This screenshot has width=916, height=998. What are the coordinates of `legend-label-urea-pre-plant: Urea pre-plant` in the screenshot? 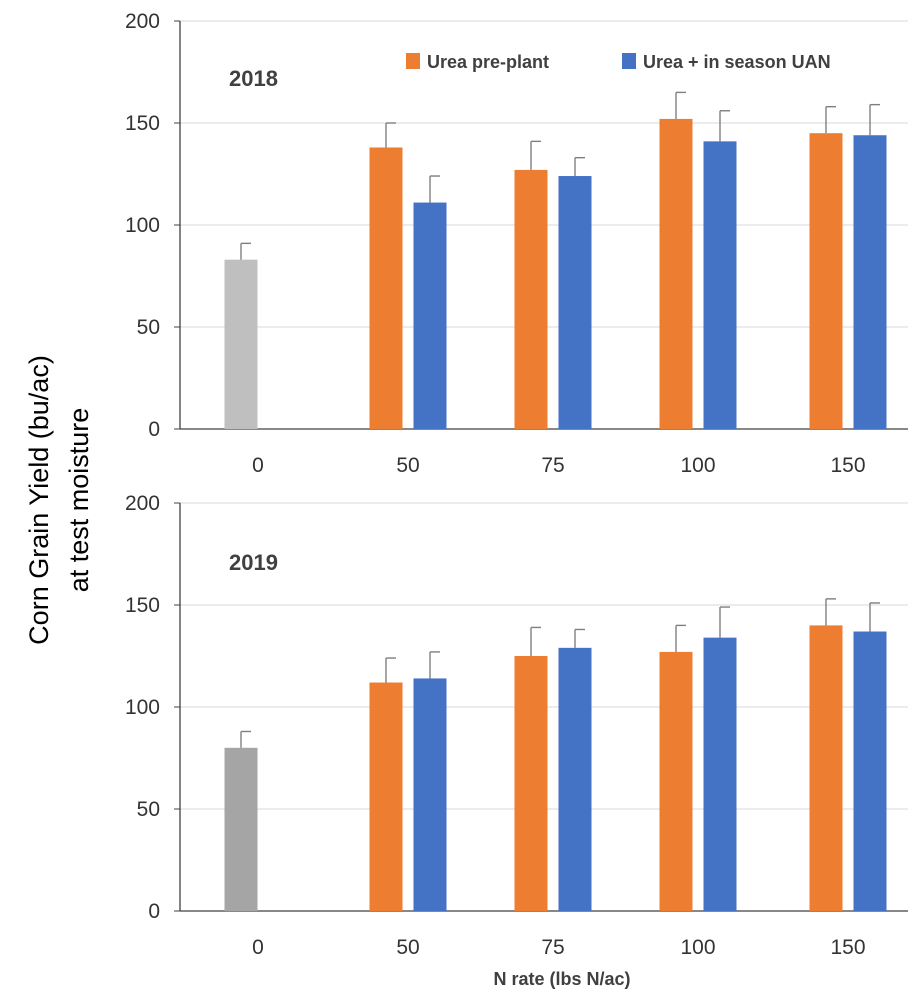 It's located at (488, 62).